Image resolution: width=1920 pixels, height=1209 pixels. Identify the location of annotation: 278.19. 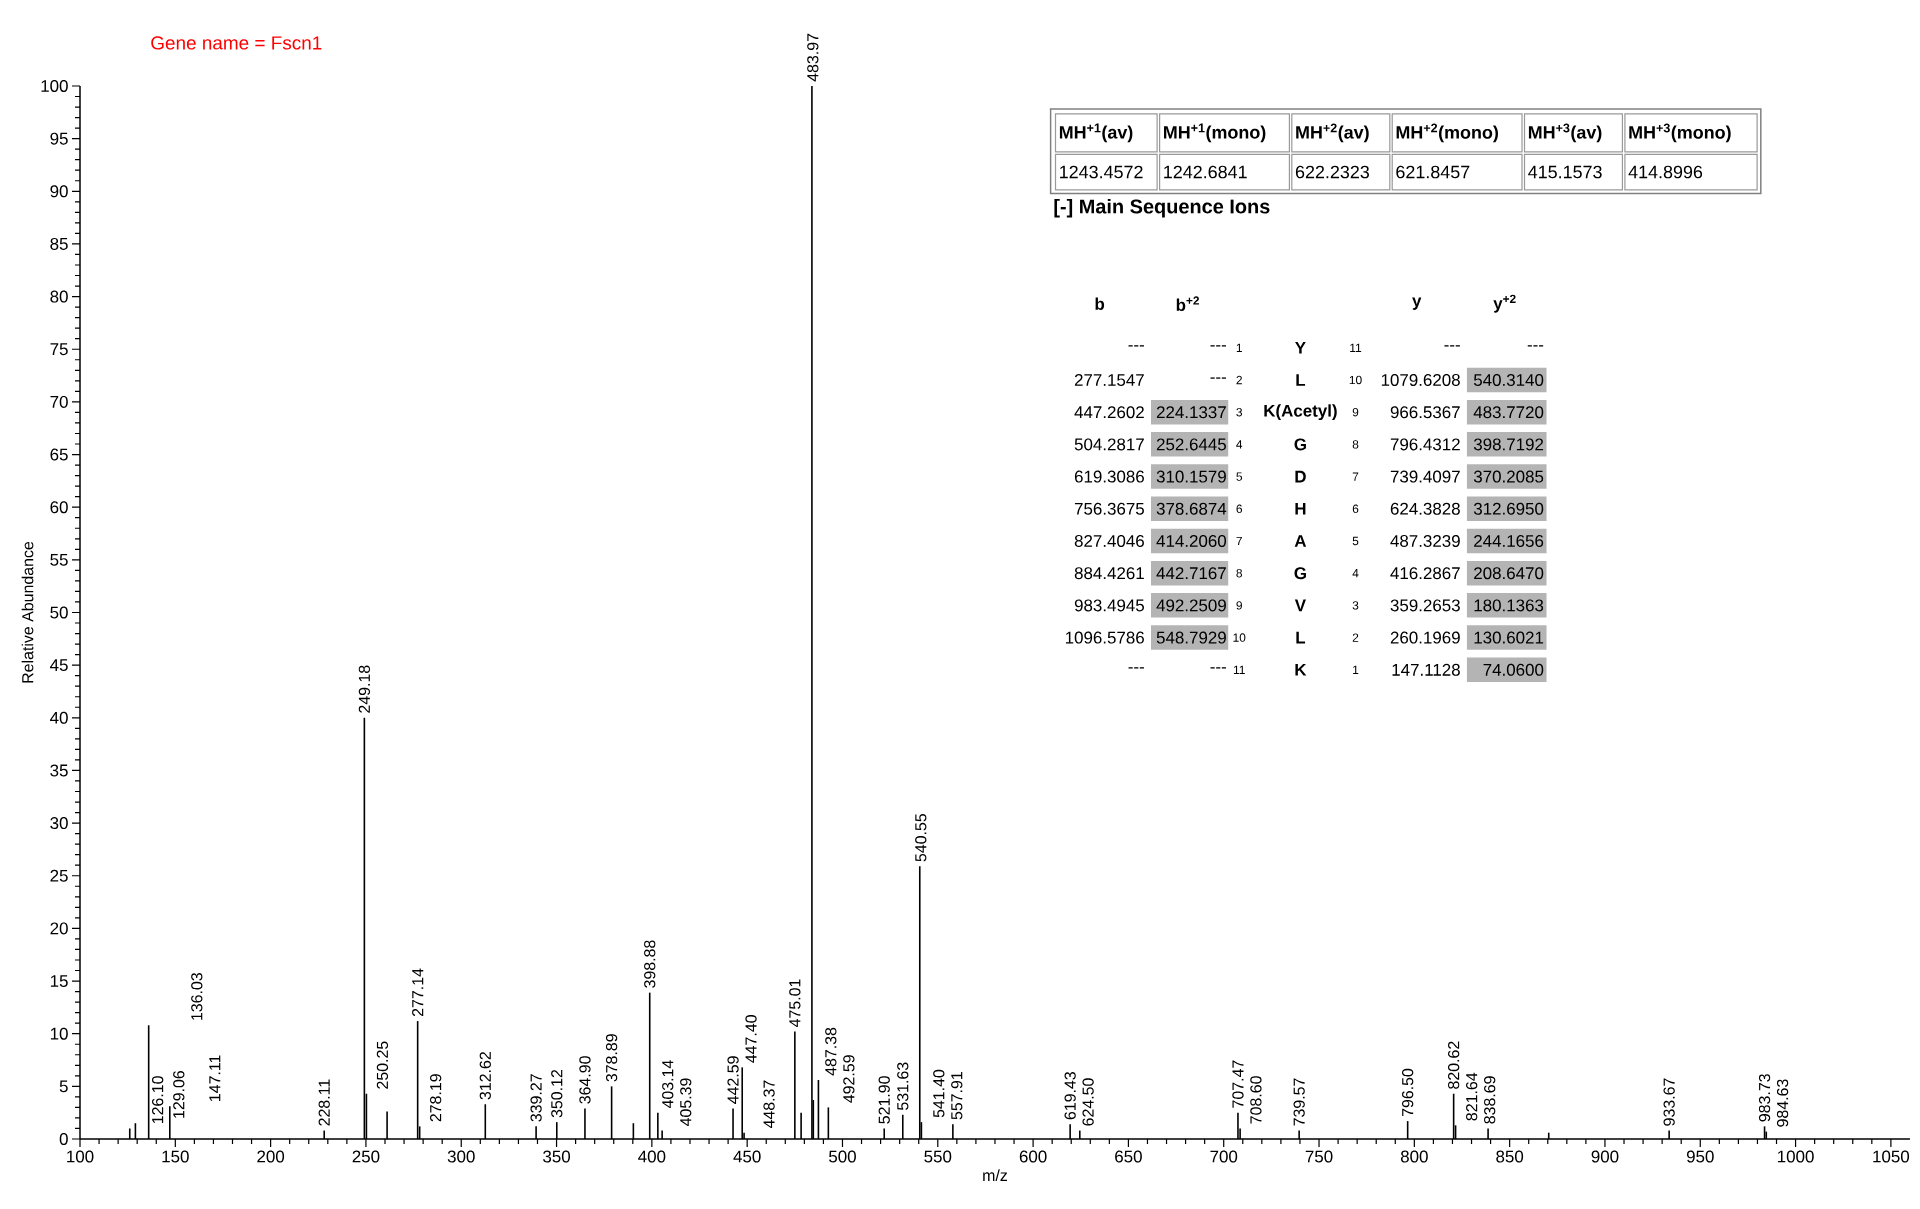
(436, 1098).